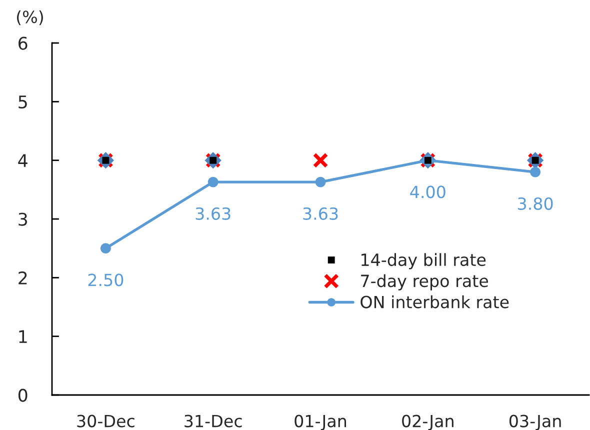 This screenshot has height=430, width=590. Describe the element at coordinates (428, 192) in the screenshot. I see `data-label: 4.00` at that location.